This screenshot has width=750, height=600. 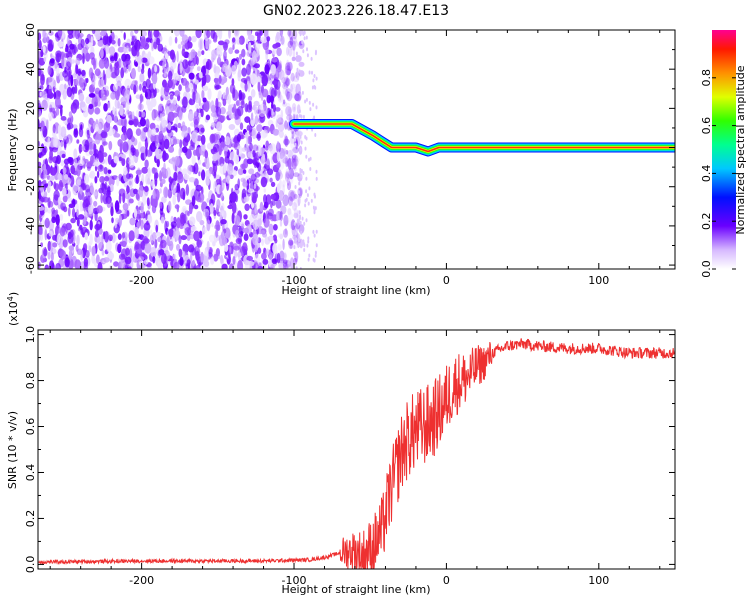 What do you see at coordinates (30, 30) in the screenshot?
I see `y-tick-label: 60` at bounding box center [30, 30].